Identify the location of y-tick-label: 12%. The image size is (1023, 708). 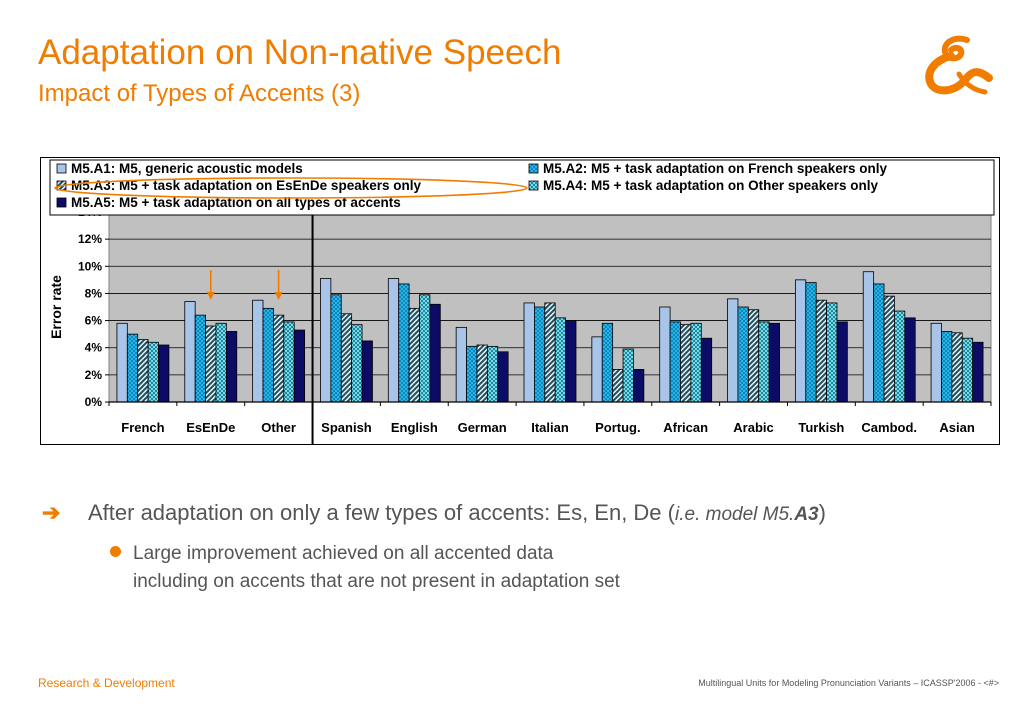
(90, 239).